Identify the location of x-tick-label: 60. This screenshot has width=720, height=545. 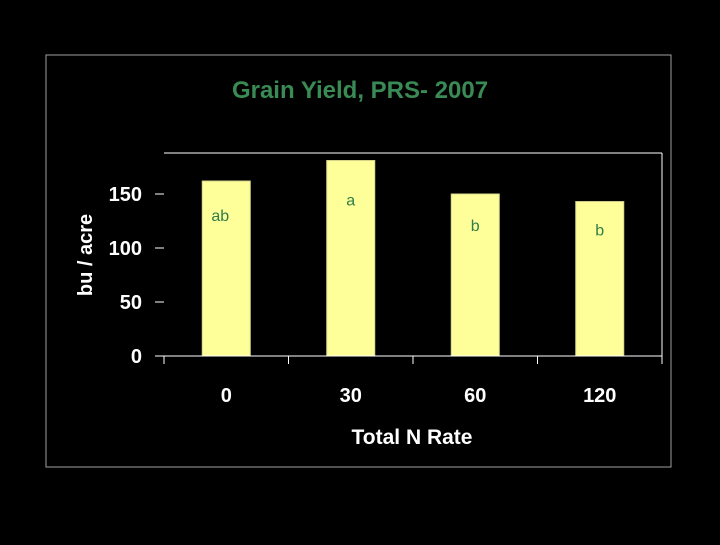
(475, 396).